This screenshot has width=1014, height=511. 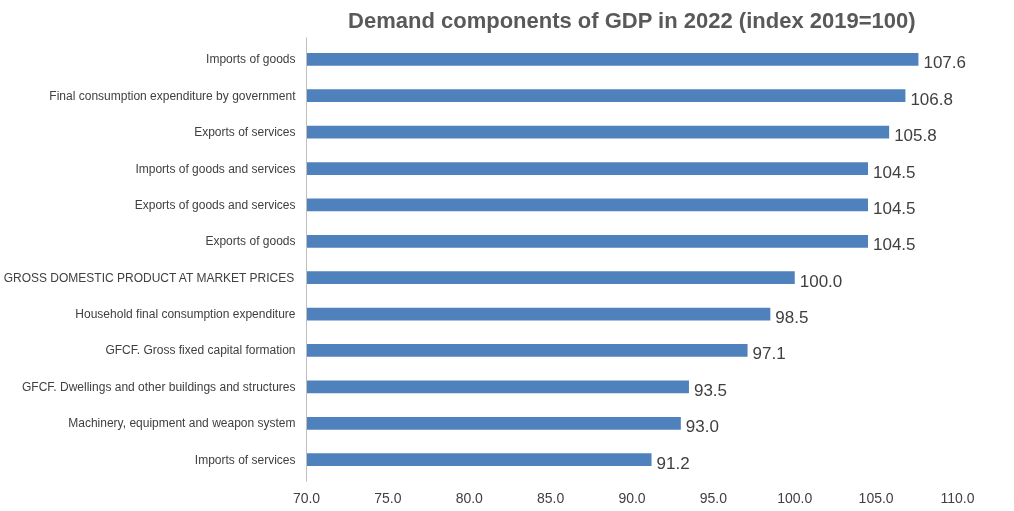 What do you see at coordinates (944, 63) in the screenshot?
I see `data-label: 107.6` at bounding box center [944, 63].